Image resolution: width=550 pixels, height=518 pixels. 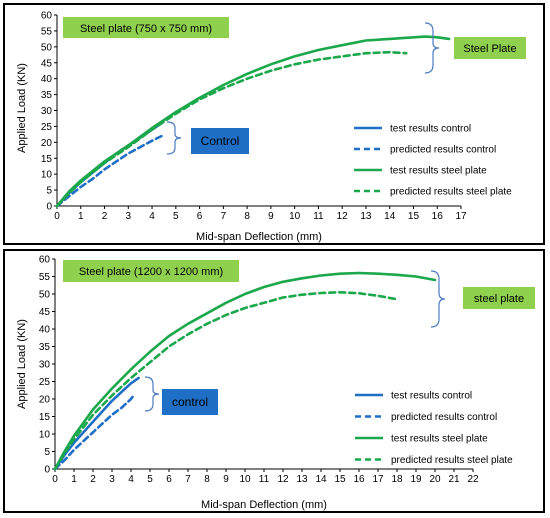 What do you see at coordinates (47, 47) in the screenshot?
I see `y-tick-label: 50` at bounding box center [47, 47].